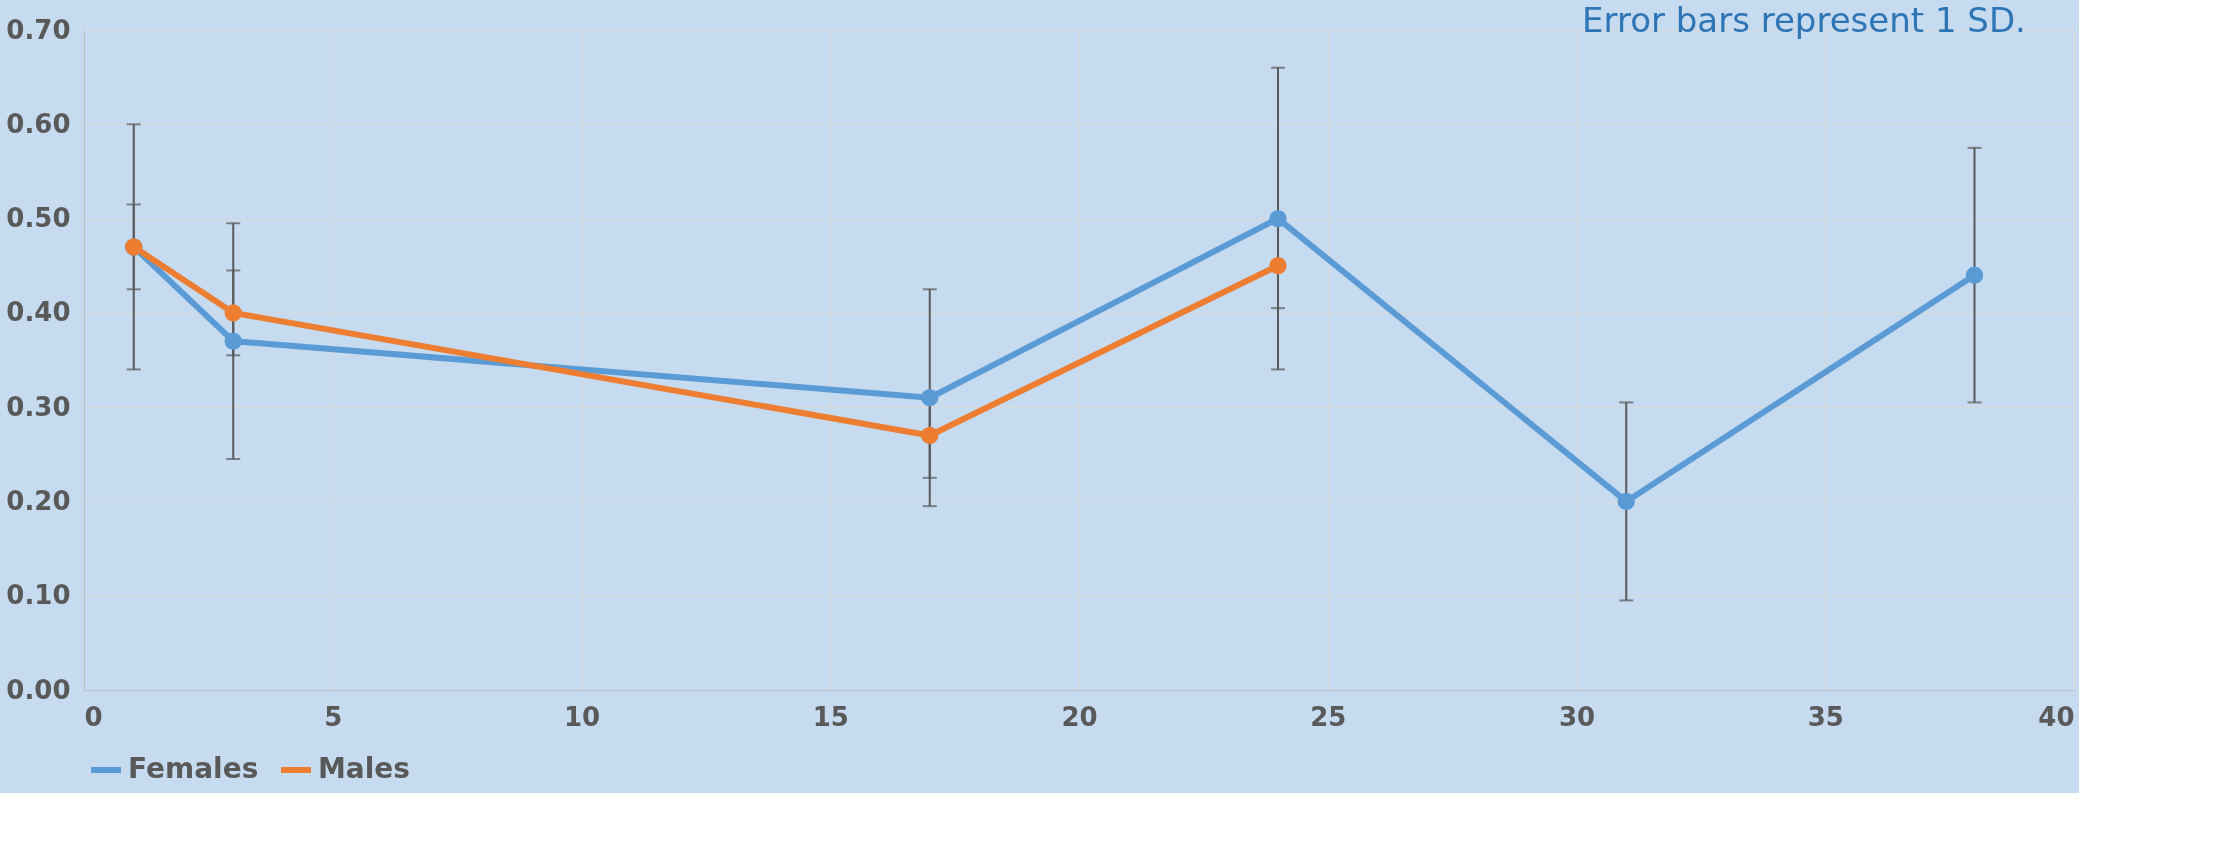 Image resolution: width=2221 pixels, height=863 pixels. What do you see at coordinates (38, 595) in the screenshot?
I see `y-tick-label: 0.10` at bounding box center [38, 595].